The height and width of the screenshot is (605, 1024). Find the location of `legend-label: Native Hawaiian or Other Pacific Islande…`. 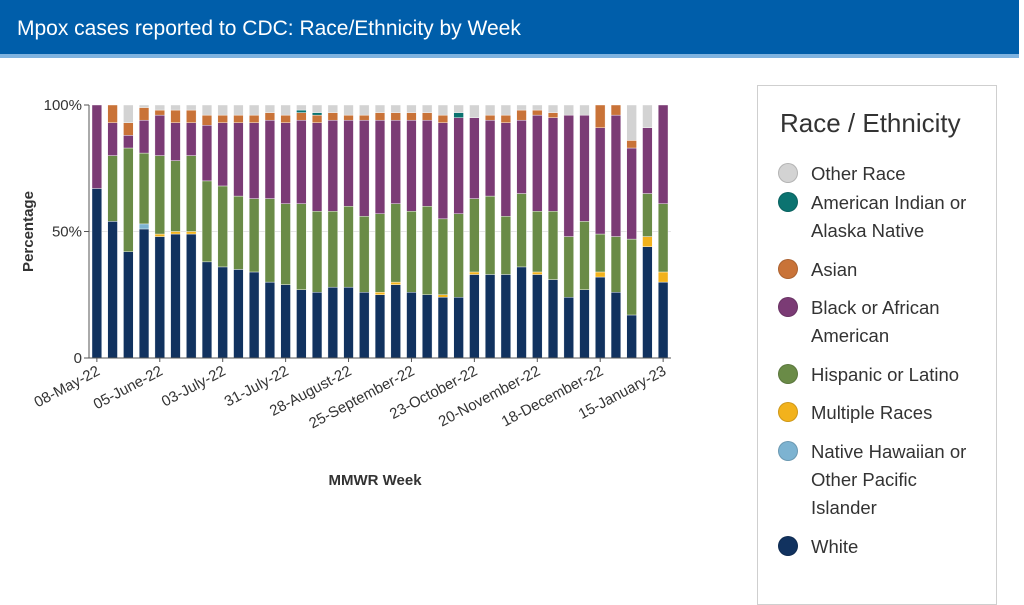

legend-label: Native Hawaiian or Other Pacific Islande… is located at coordinates (889, 479).